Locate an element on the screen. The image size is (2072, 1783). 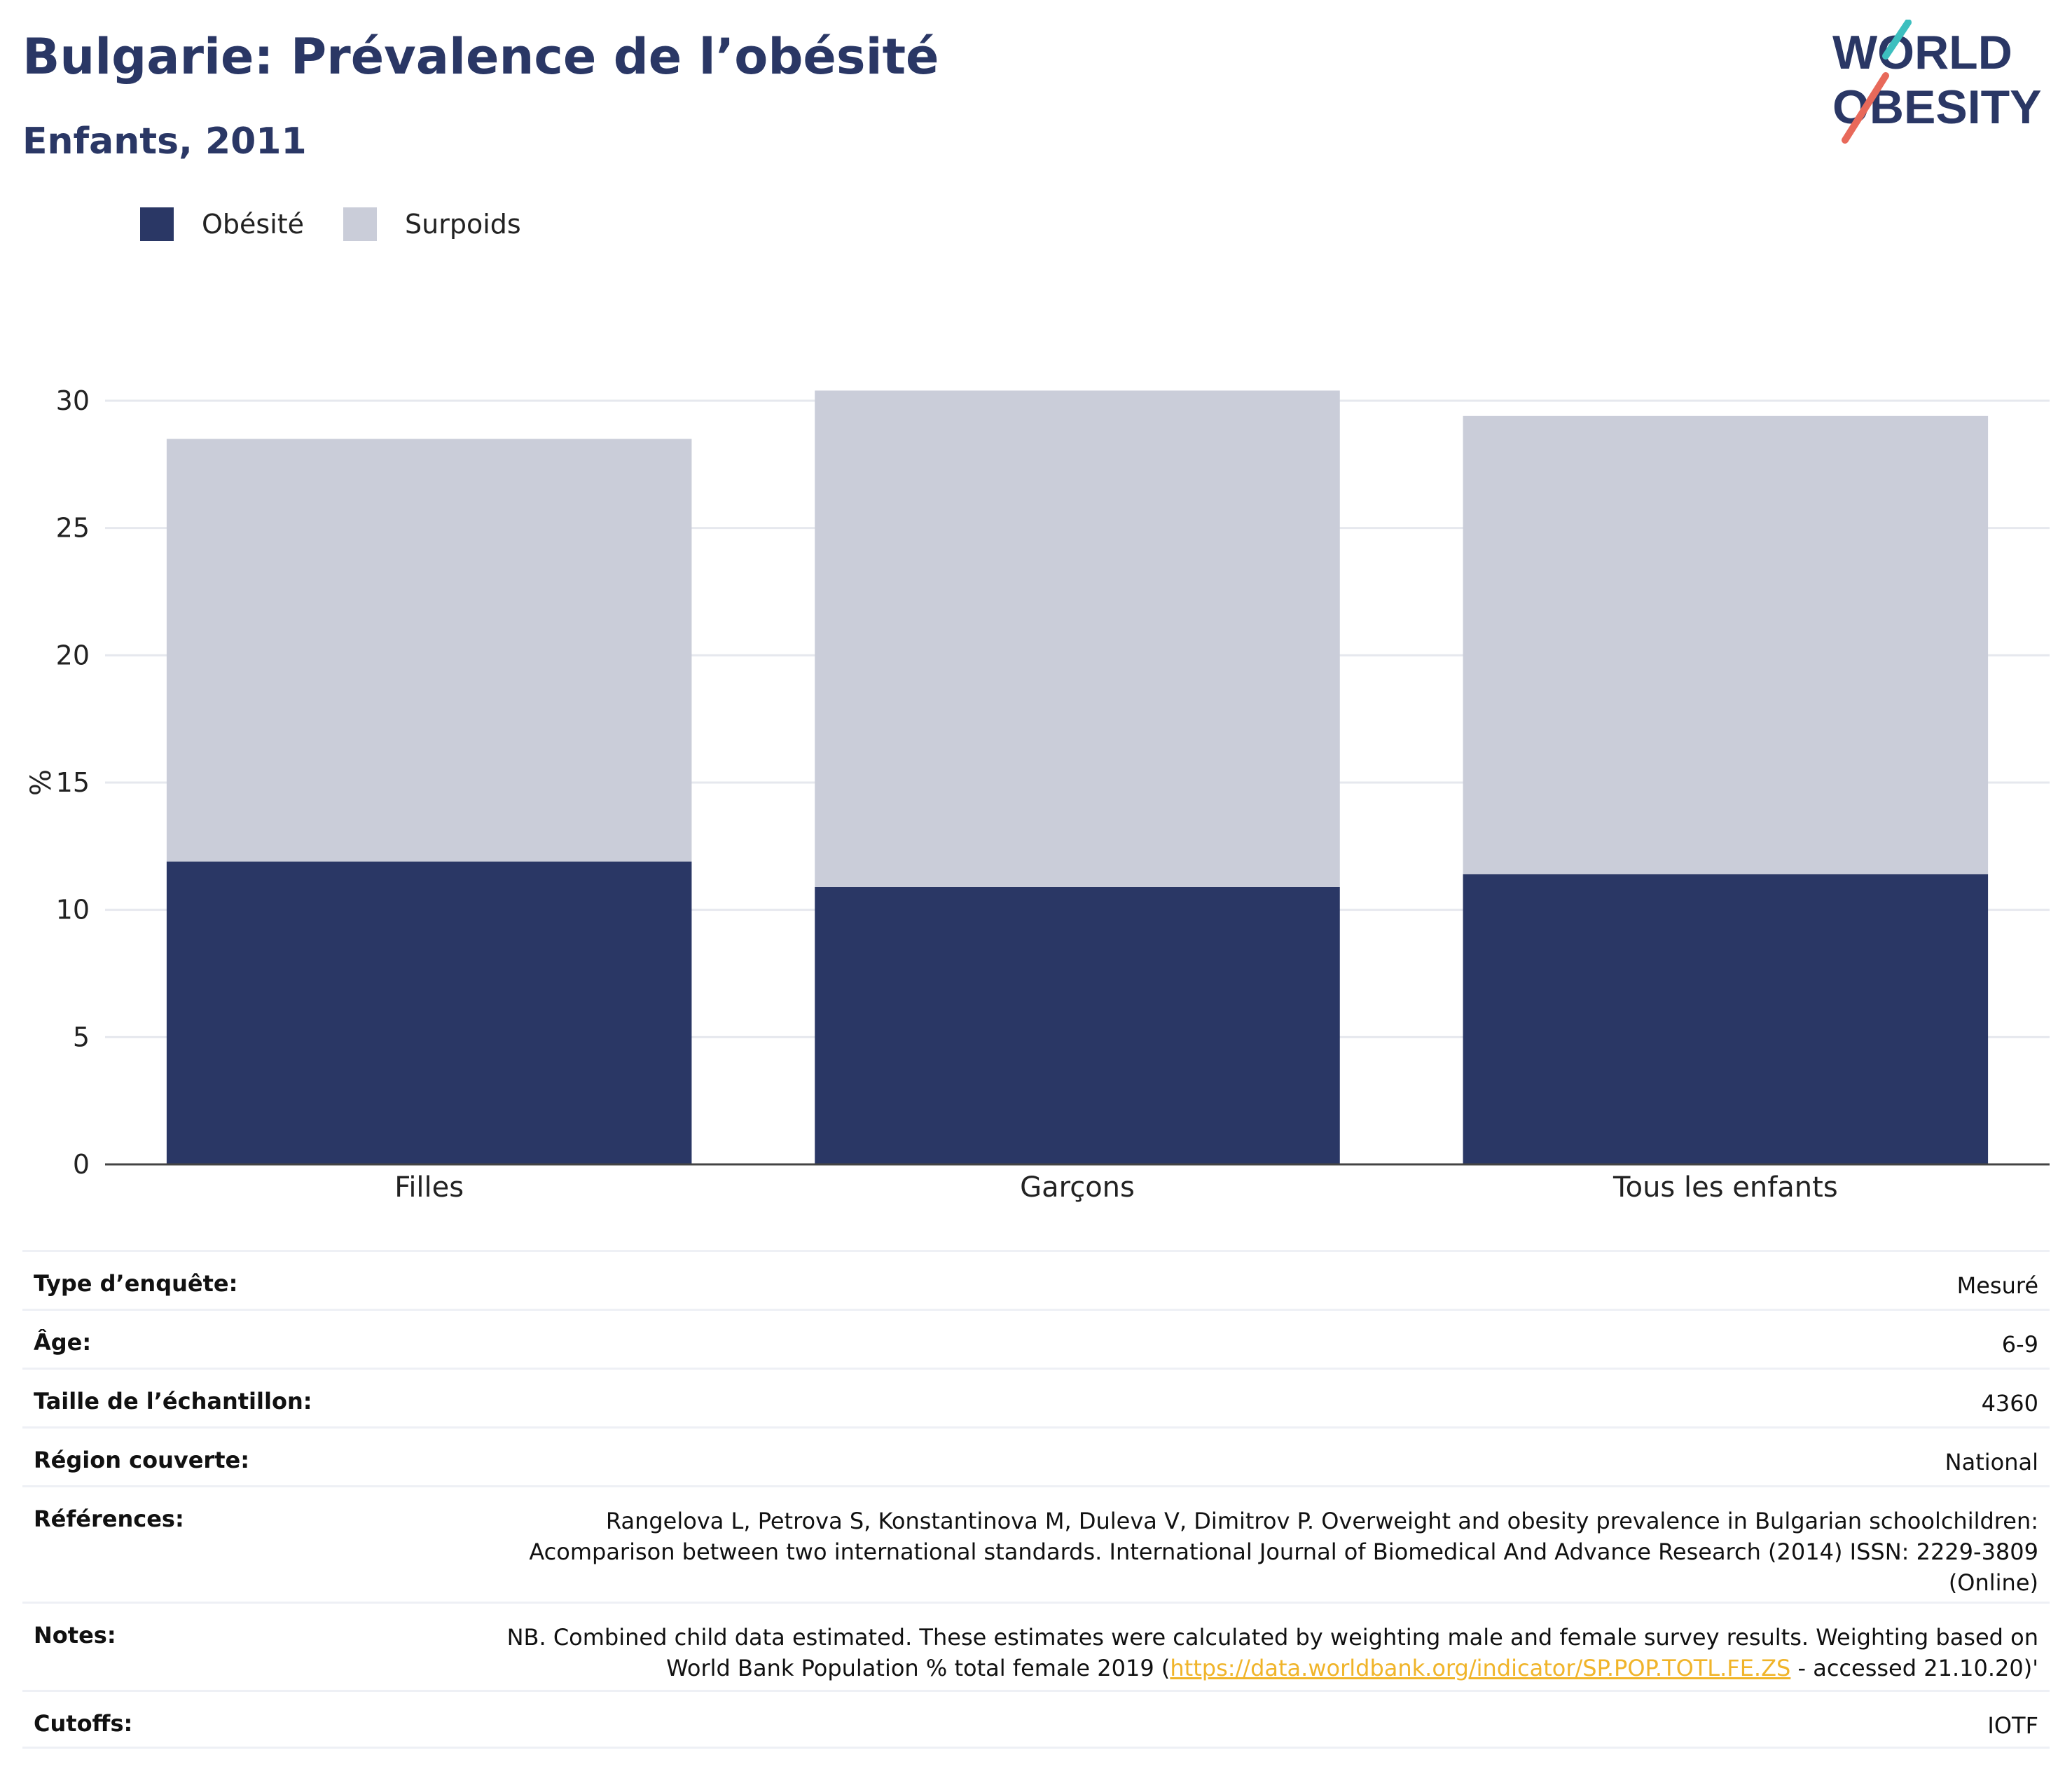
info-row-age: Âge: 6-9 is located at coordinates (1036, 1338).